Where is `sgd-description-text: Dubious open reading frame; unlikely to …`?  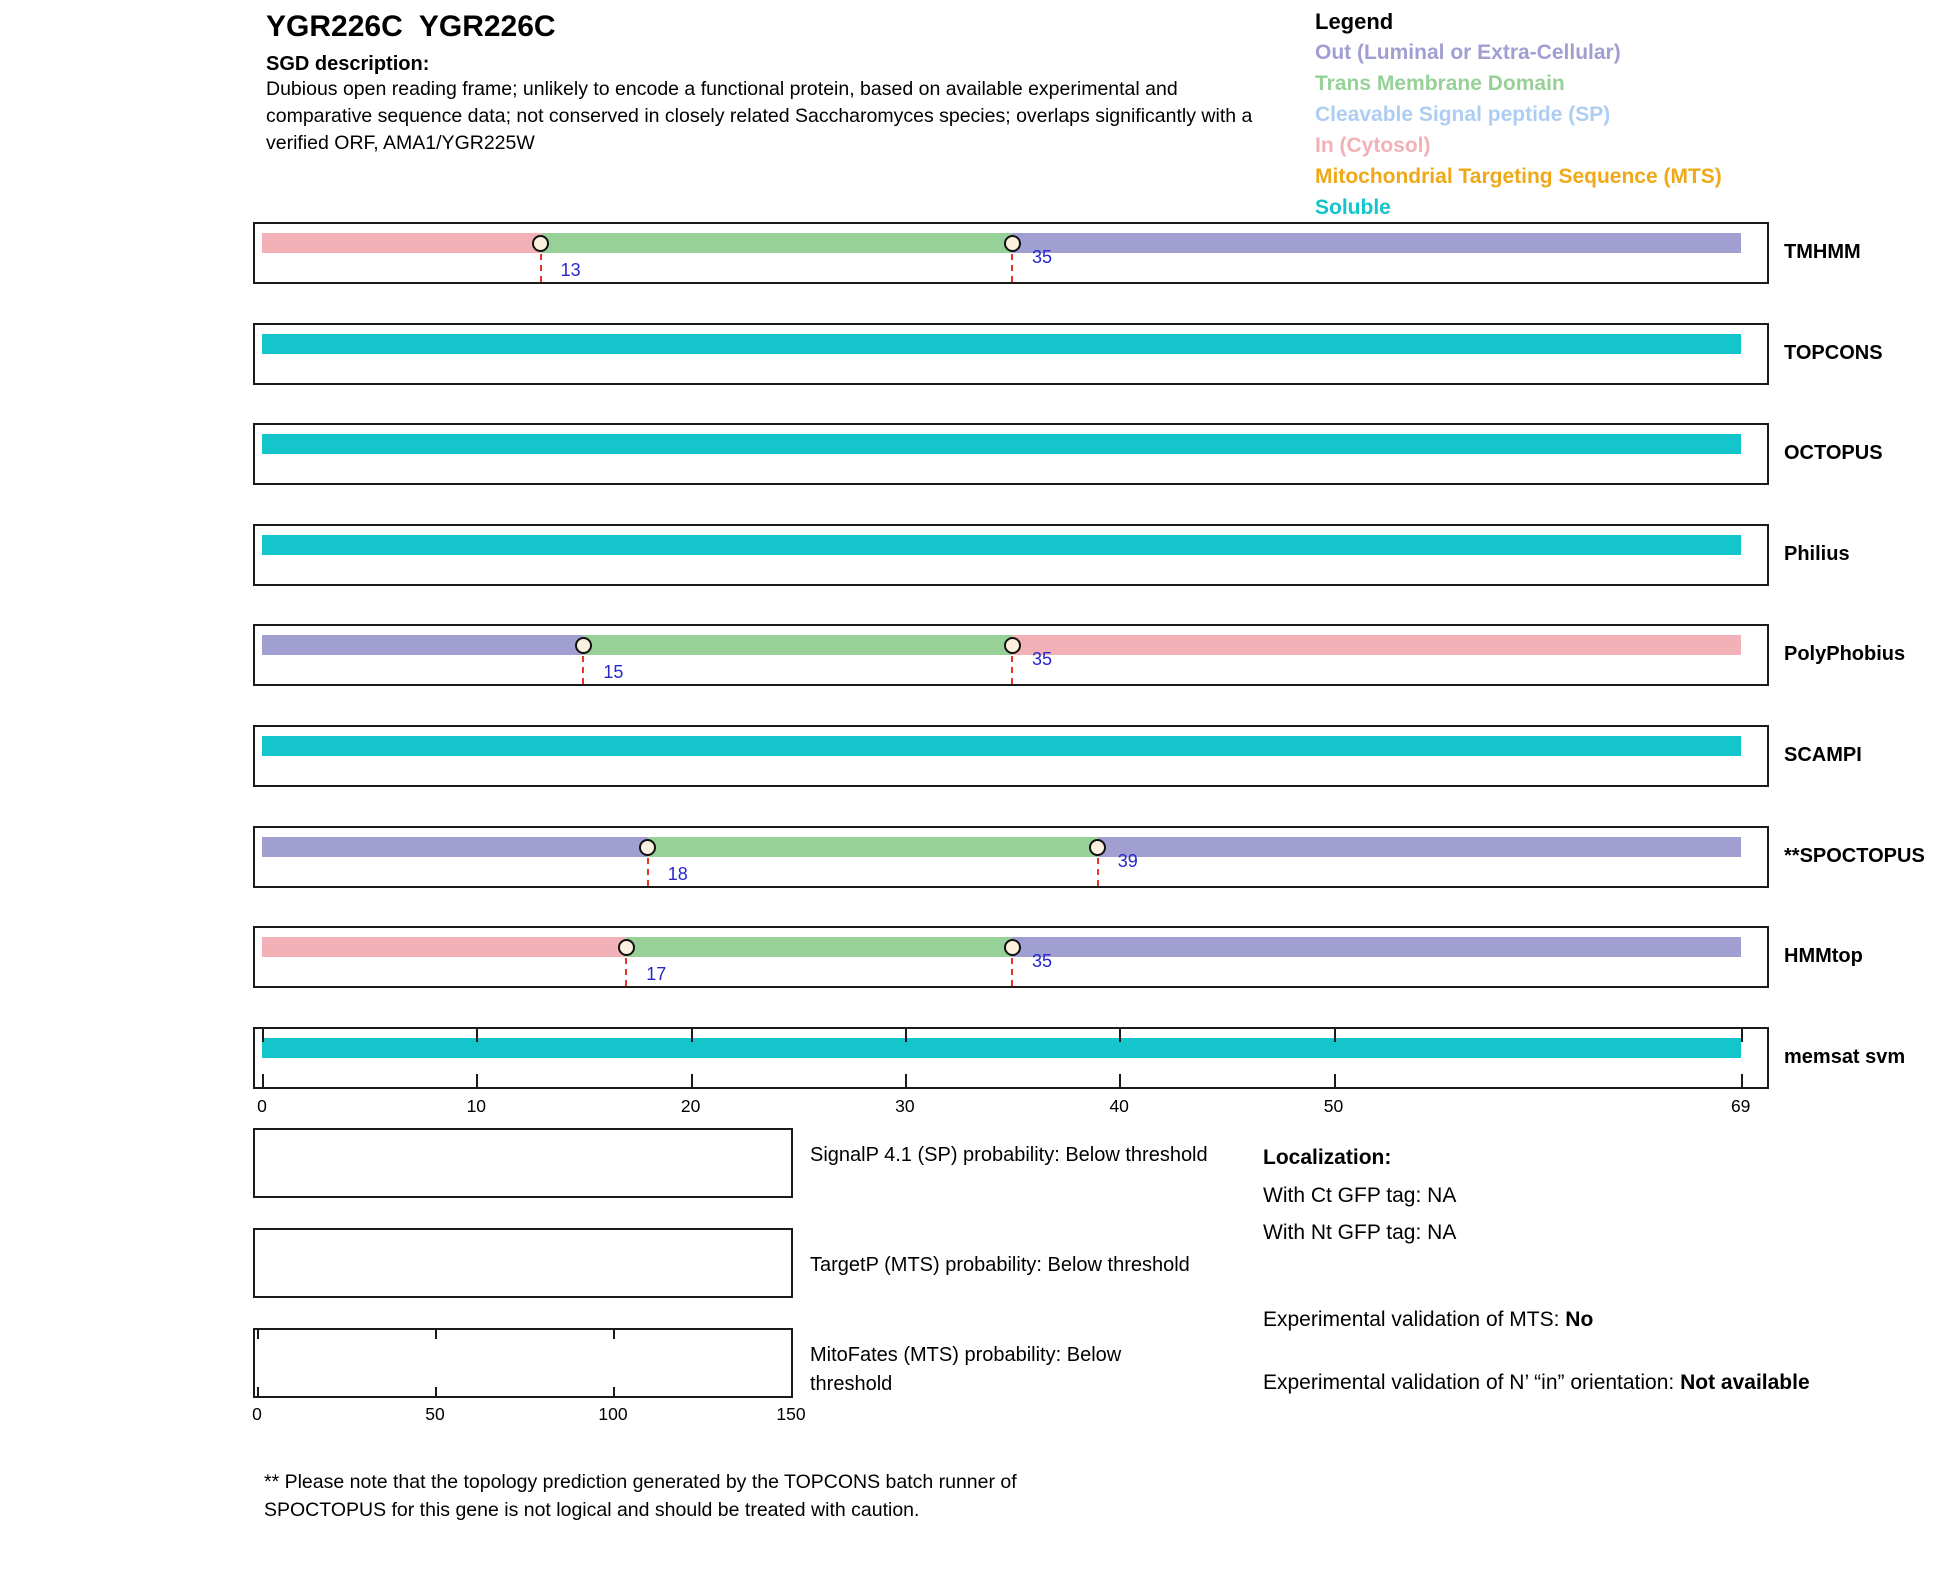
sgd-description-text: Dubious open reading frame; unlikely to … is located at coordinates (759, 116).